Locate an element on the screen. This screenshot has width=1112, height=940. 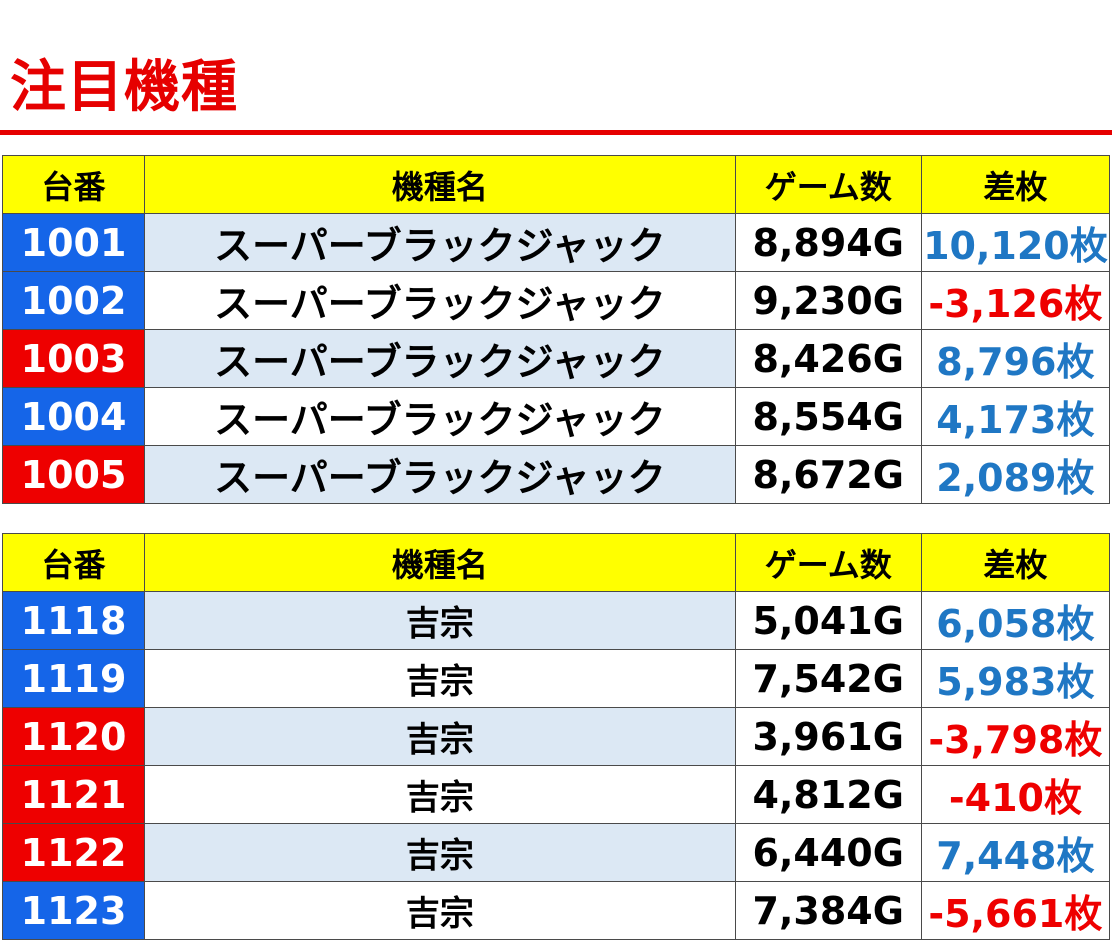
machine-number-cell: 1121 is located at coordinates (73, 794).